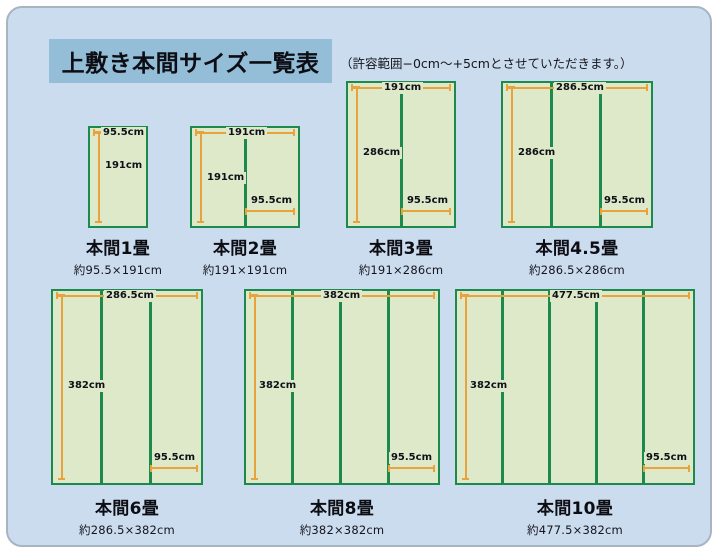 This screenshot has height=555, width=720. Describe the element at coordinates (575, 530) in the screenshot. I see `figure-size: 約477.5×382cm` at that location.